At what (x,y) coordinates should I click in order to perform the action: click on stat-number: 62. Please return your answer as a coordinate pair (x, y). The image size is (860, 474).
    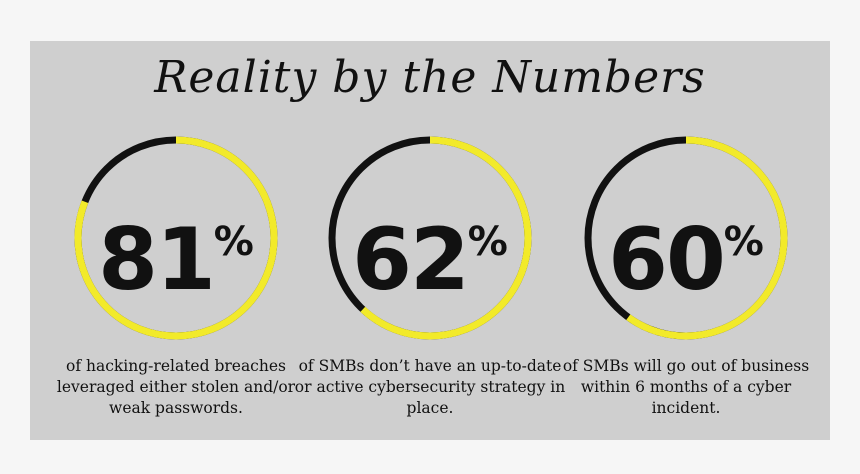
    Looking at the image, I should click on (411, 260).